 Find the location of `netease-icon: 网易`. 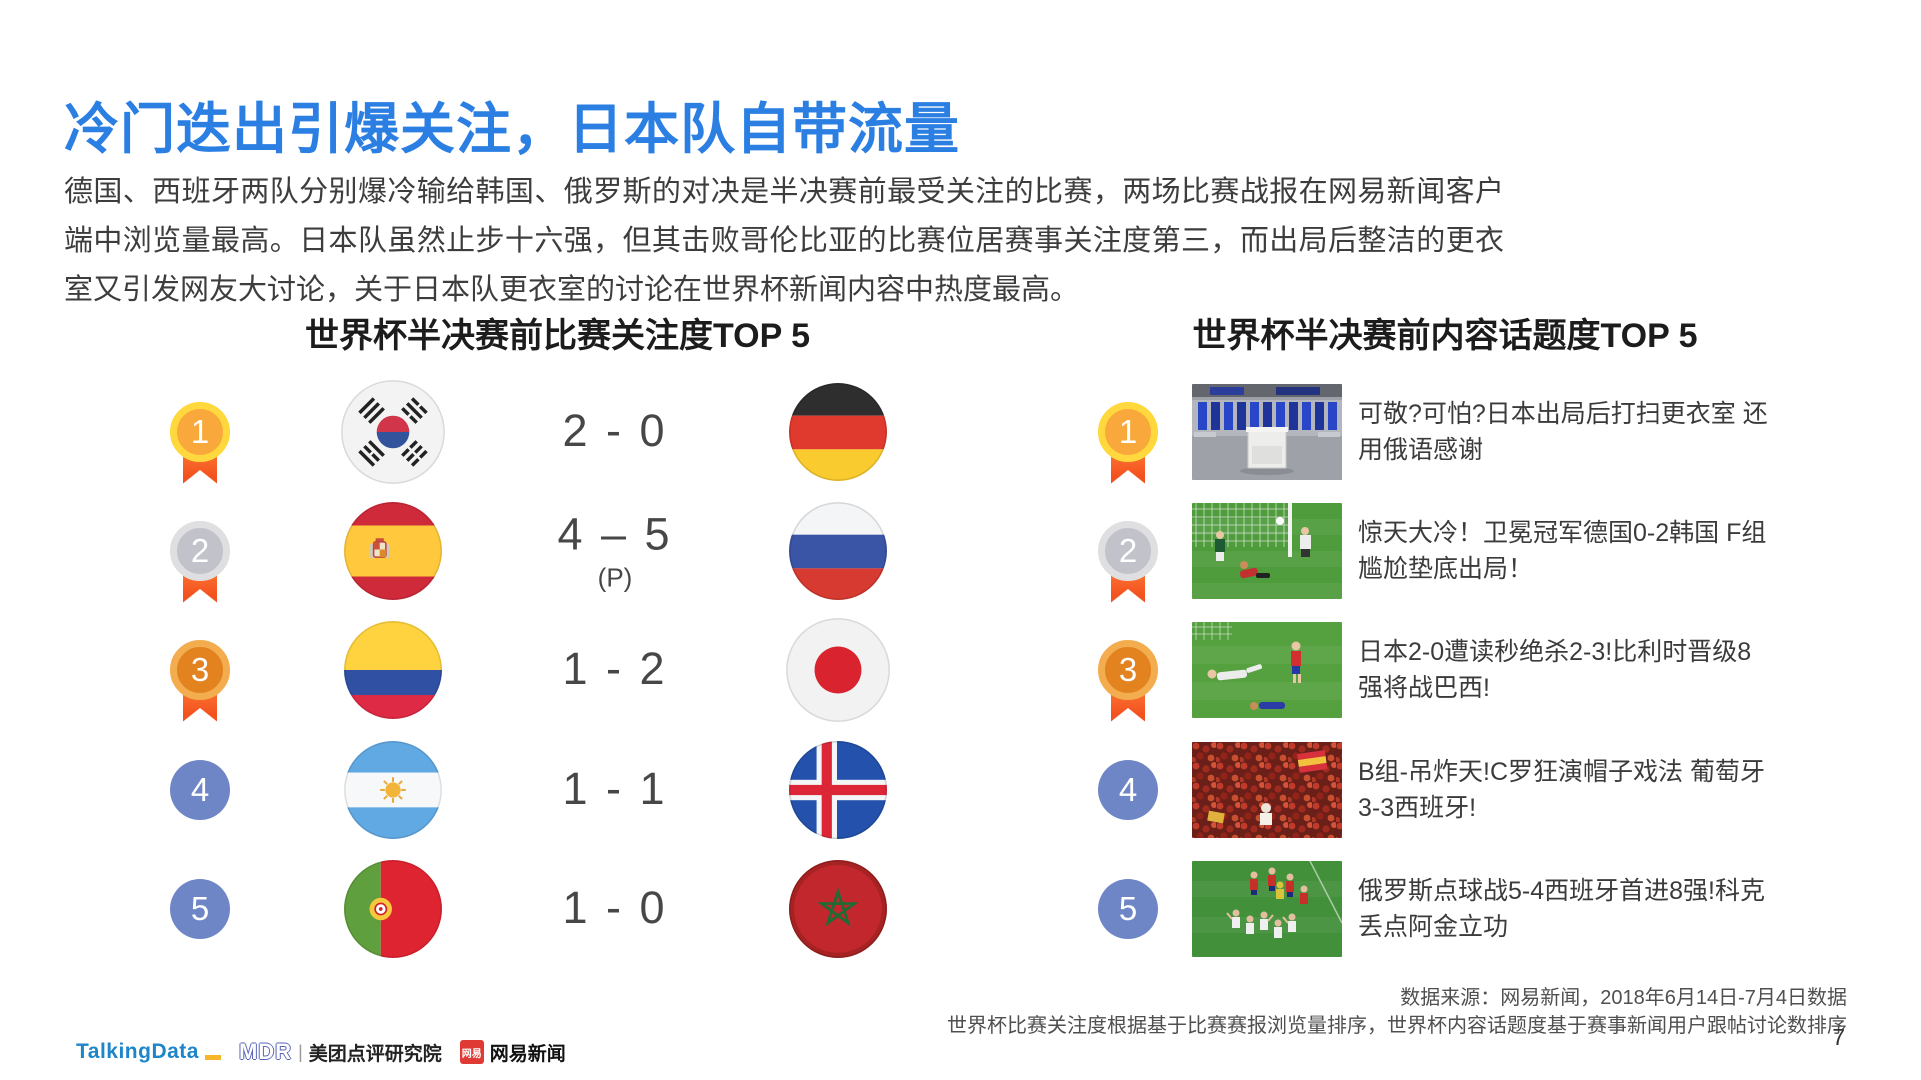

netease-icon: 网易 is located at coordinates (471, 1052).